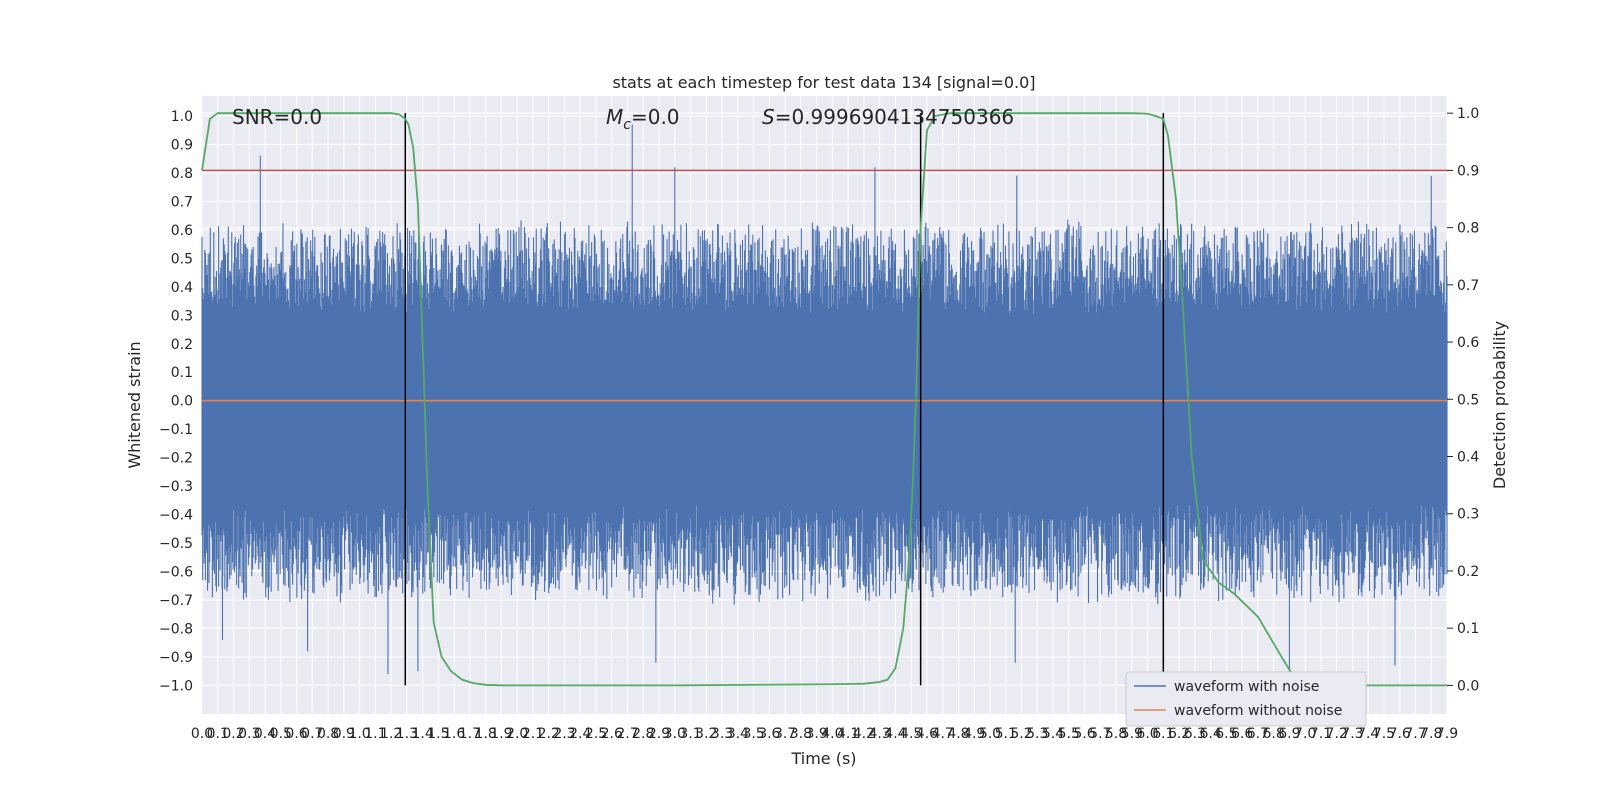  I want to click on x-tick-label: 2.0, so click(517, 734).